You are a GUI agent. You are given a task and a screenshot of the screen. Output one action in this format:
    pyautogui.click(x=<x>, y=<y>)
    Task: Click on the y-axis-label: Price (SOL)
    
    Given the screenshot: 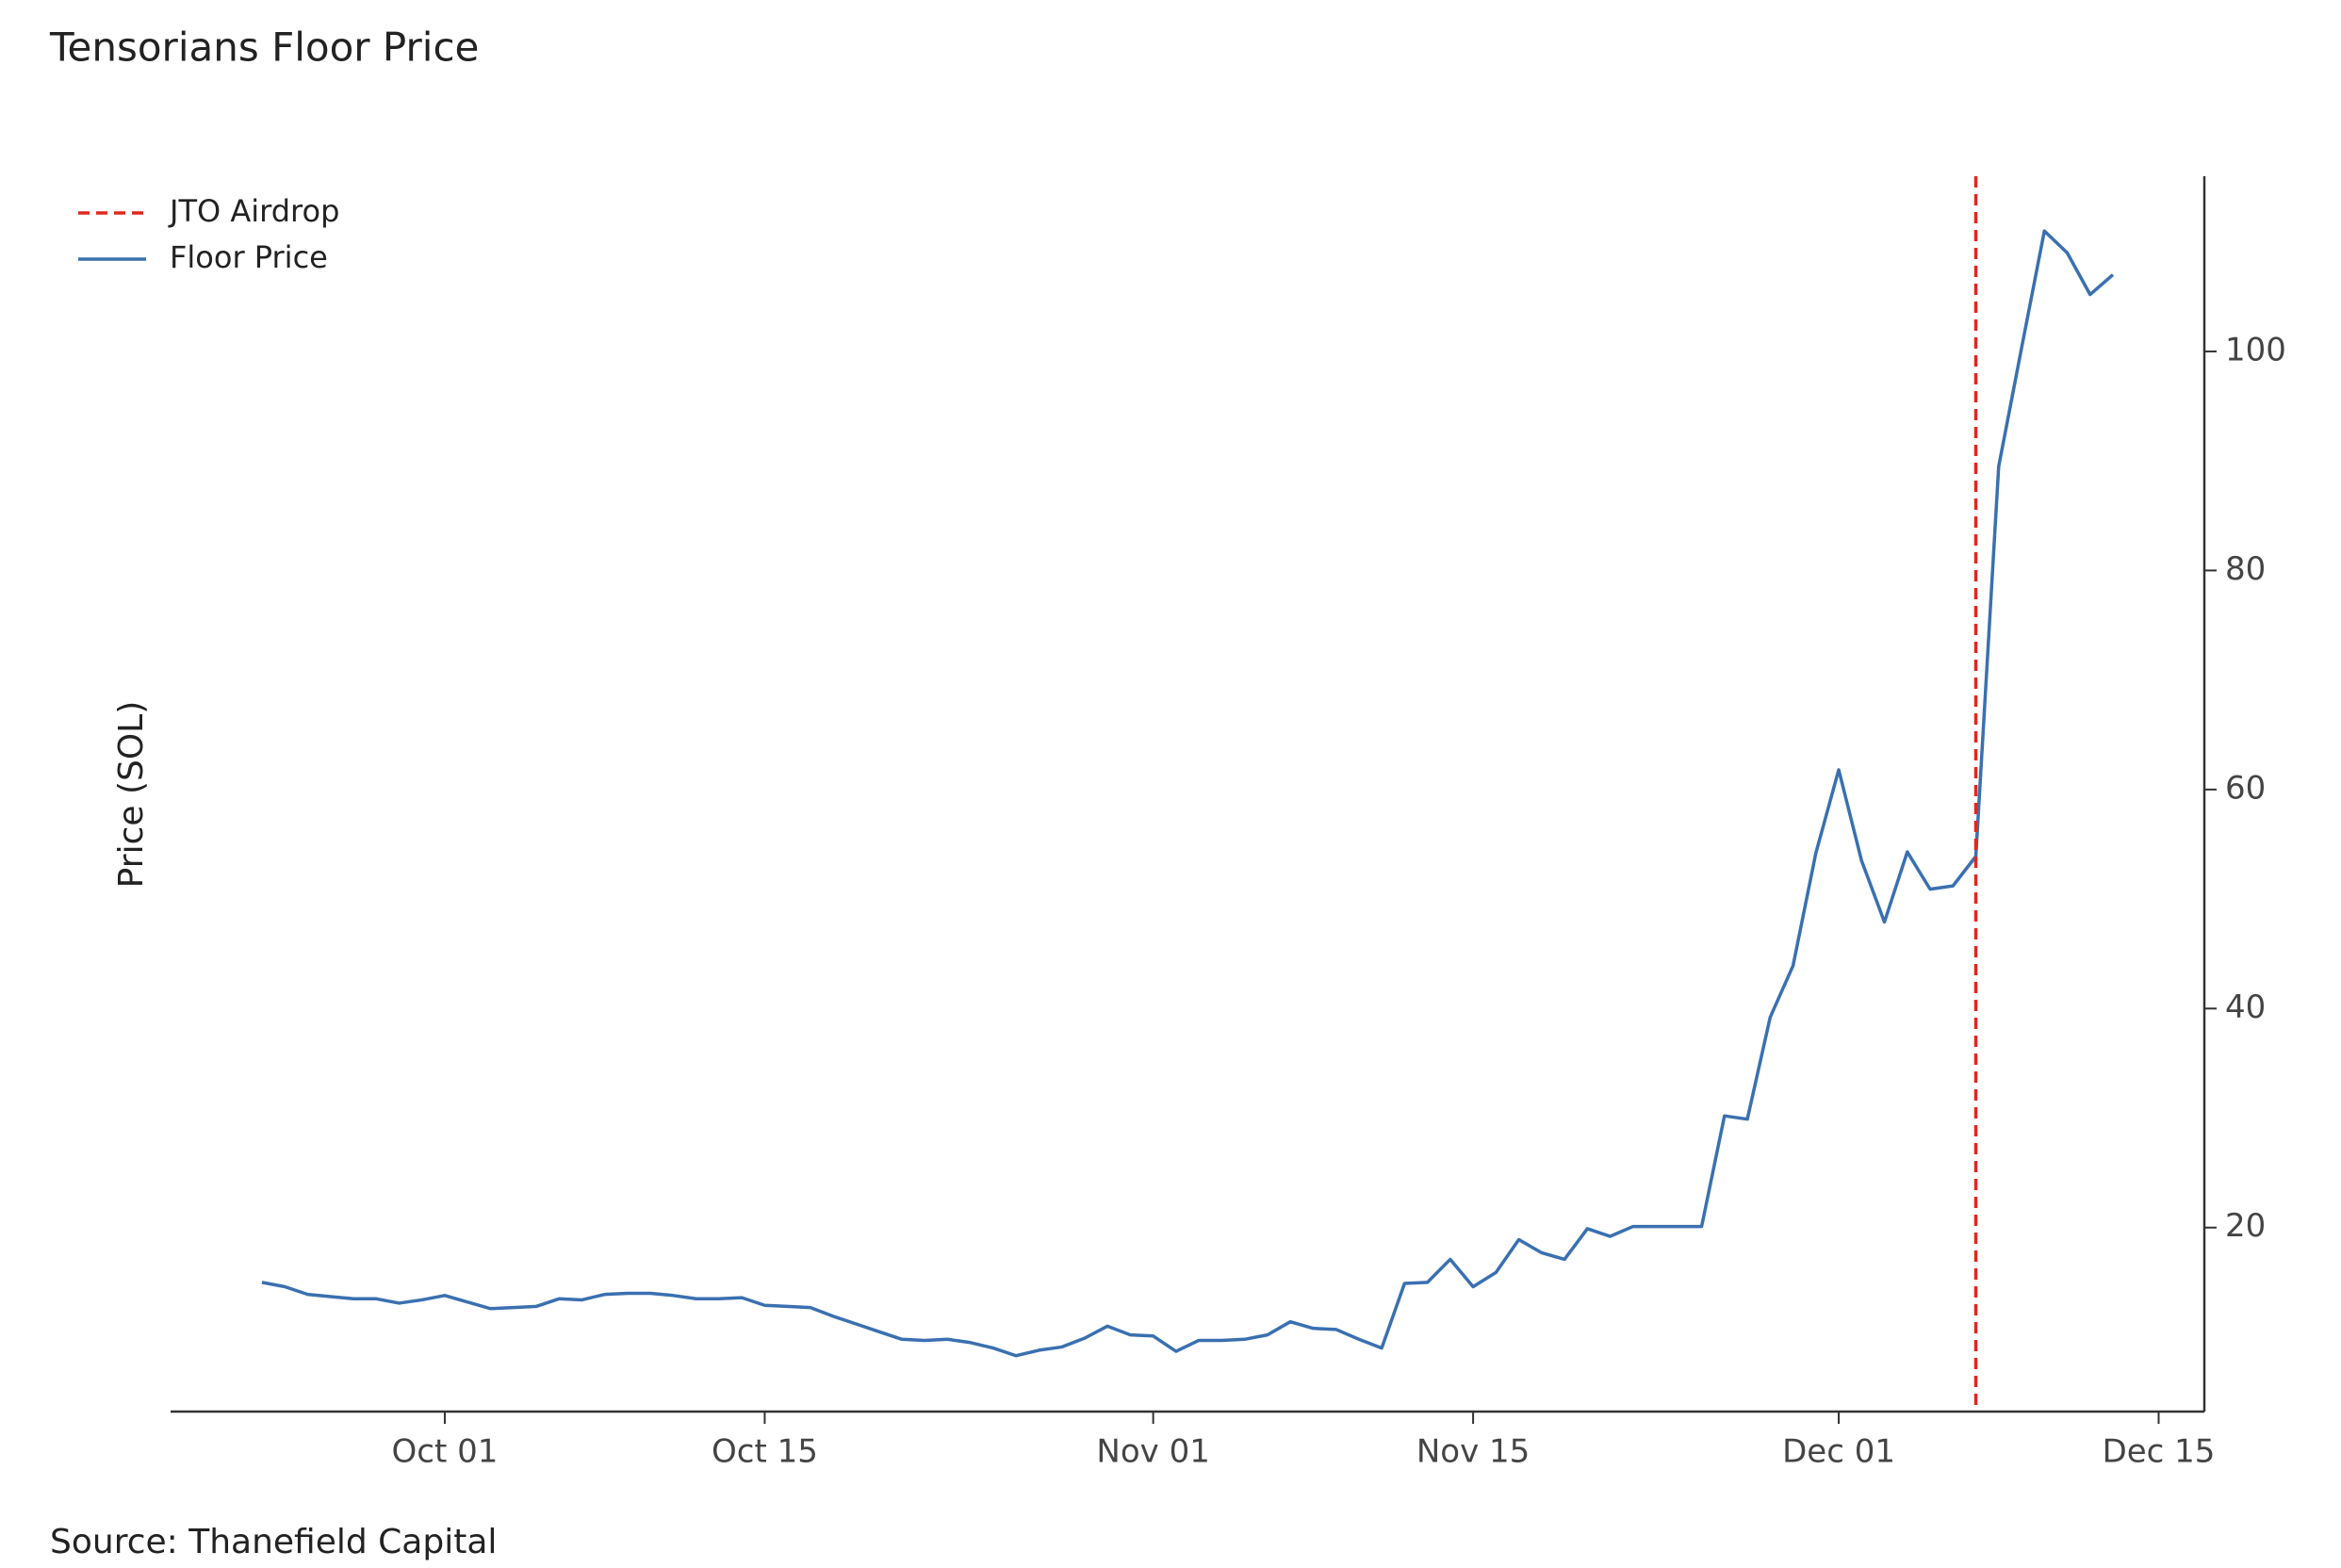 What is the action you would take?
    pyautogui.click(x=131, y=795)
    